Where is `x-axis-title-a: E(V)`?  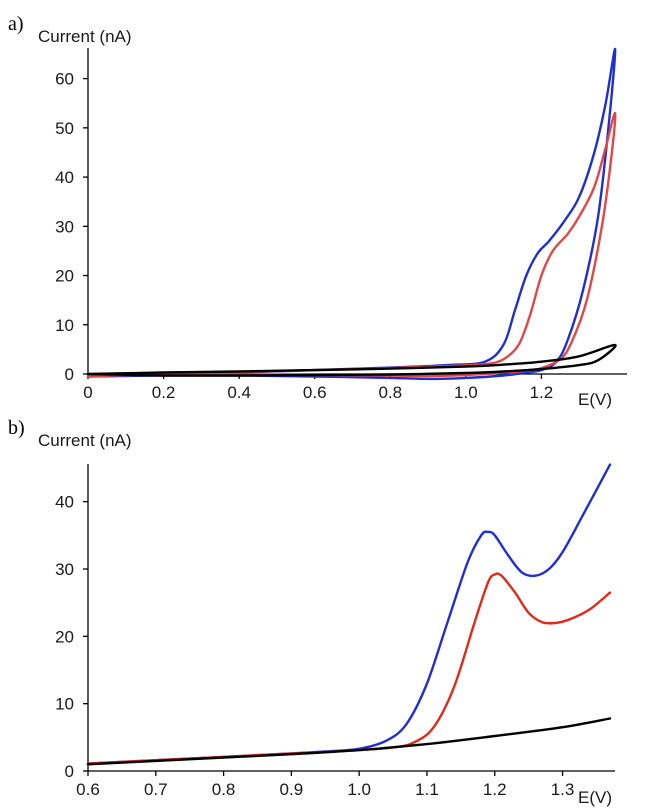 x-axis-title-a: E(V) is located at coordinates (595, 399).